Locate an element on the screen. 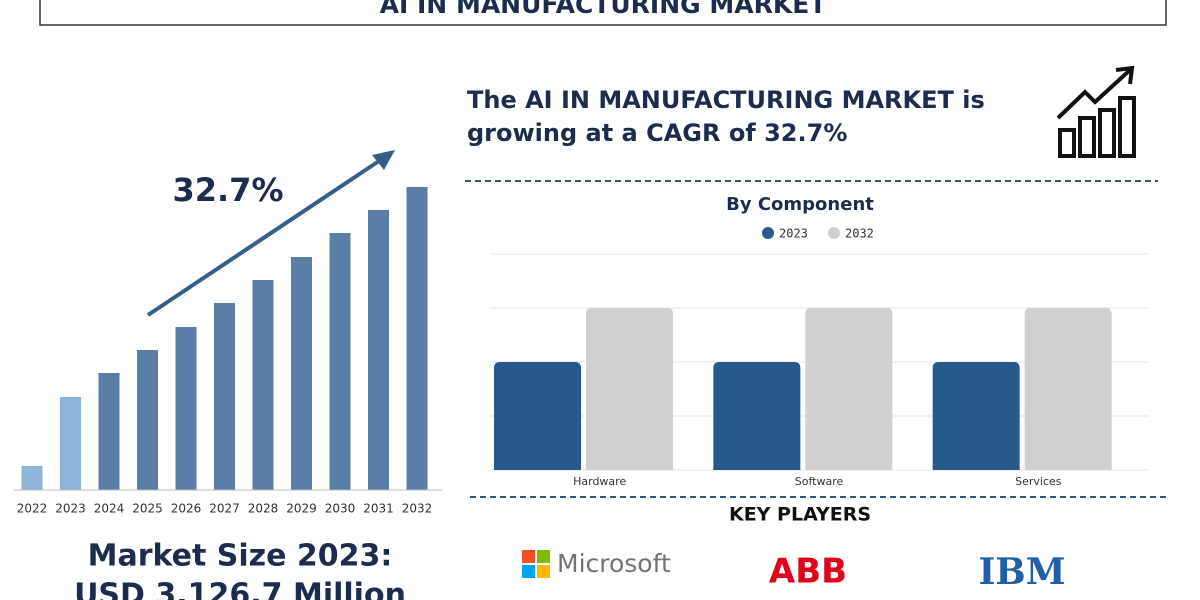 The width and height of the screenshot is (1200, 600). x-tick-label: 2032 is located at coordinates (417, 509).